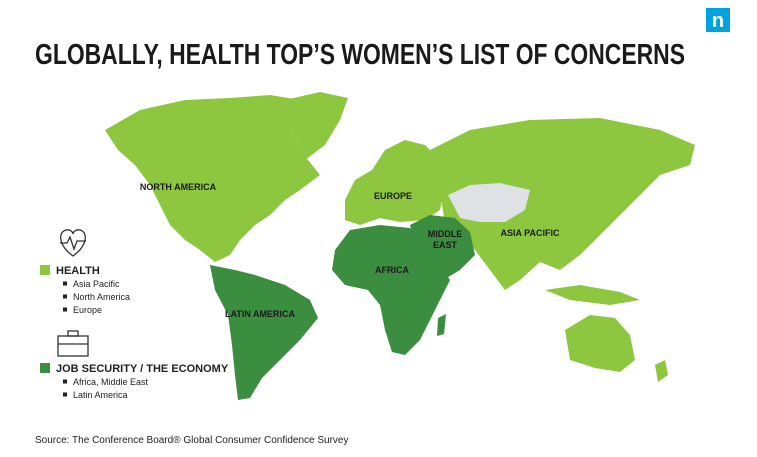 The width and height of the screenshot is (757, 457). Describe the element at coordinates (73, 243) in the screenshot. I see `heart-icon` at that location.